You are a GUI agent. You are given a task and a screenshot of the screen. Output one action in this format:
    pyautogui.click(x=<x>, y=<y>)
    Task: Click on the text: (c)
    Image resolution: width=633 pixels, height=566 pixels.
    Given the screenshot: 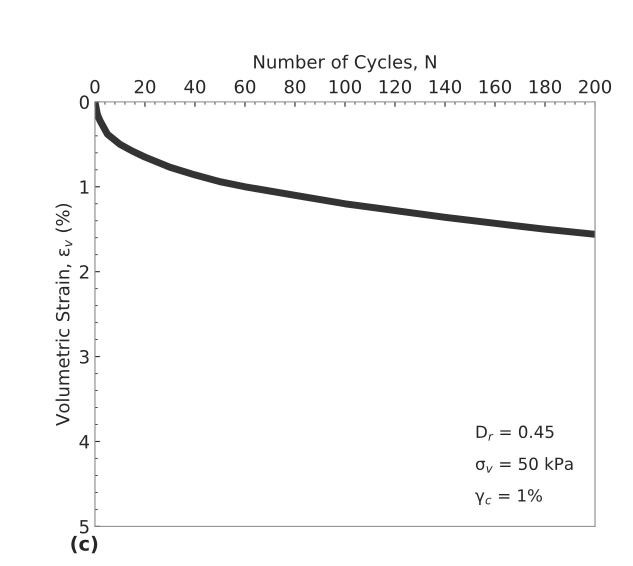 What is the action you would take?
    pyautogui.click(x=84, y=545)
    